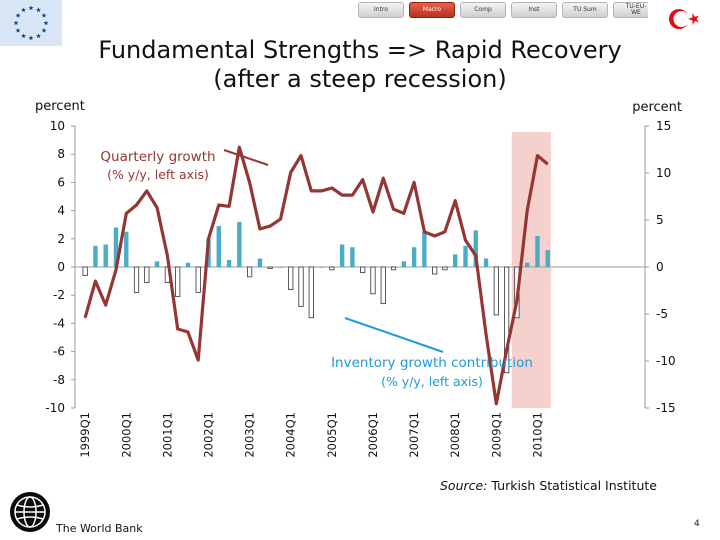 The height and width of the screenshot is (540, 720). Describe the element at coordinates (663, 126) in the screenshot. I see `right-axis-tick-label: 15` at that location.